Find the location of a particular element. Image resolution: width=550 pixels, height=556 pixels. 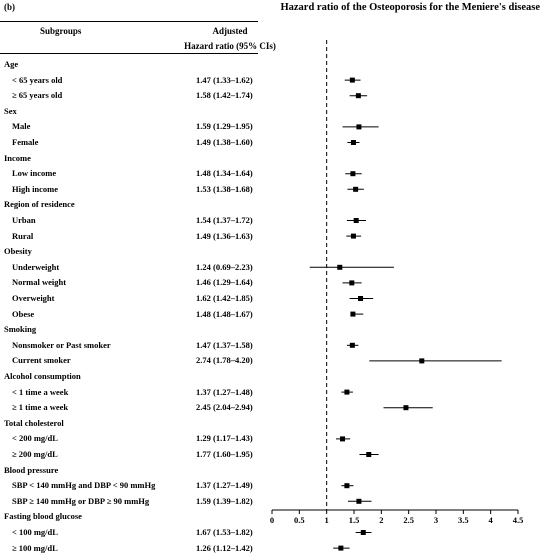

subgroup-label: SBP < 140 mmHg and DBP < 90 mmHg is located at coordinates (84, 485).